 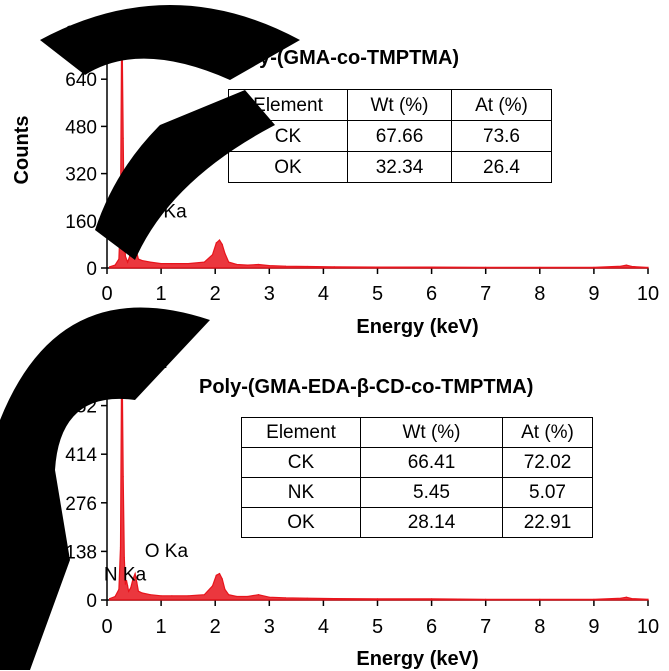 I want to click on cell-at: 72.02, so click(x=547, y=462).